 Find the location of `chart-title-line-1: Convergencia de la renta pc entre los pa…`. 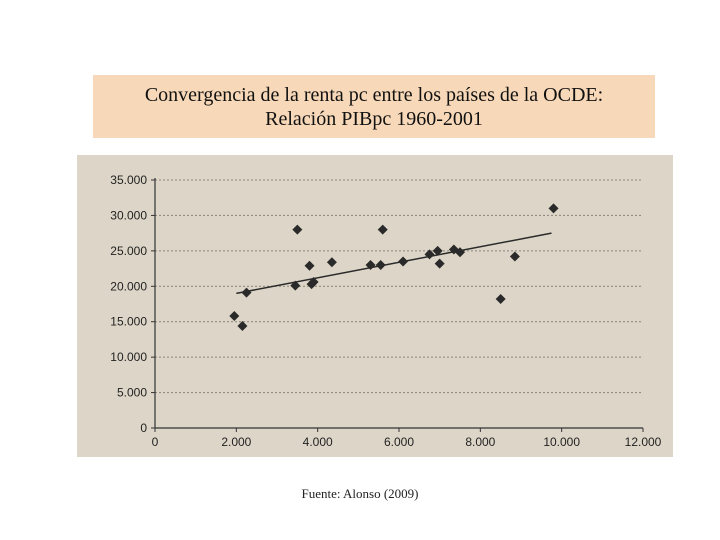

chart-title-line-1: Convergencia de la renta pc entre los pa… is located at coordinates (374, 94).